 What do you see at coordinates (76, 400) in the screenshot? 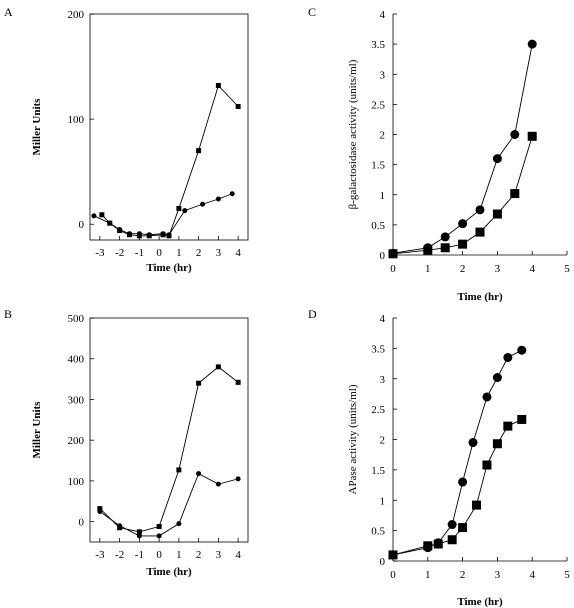
I see `y-tick-label: 300` at bounding box center [76, 400].